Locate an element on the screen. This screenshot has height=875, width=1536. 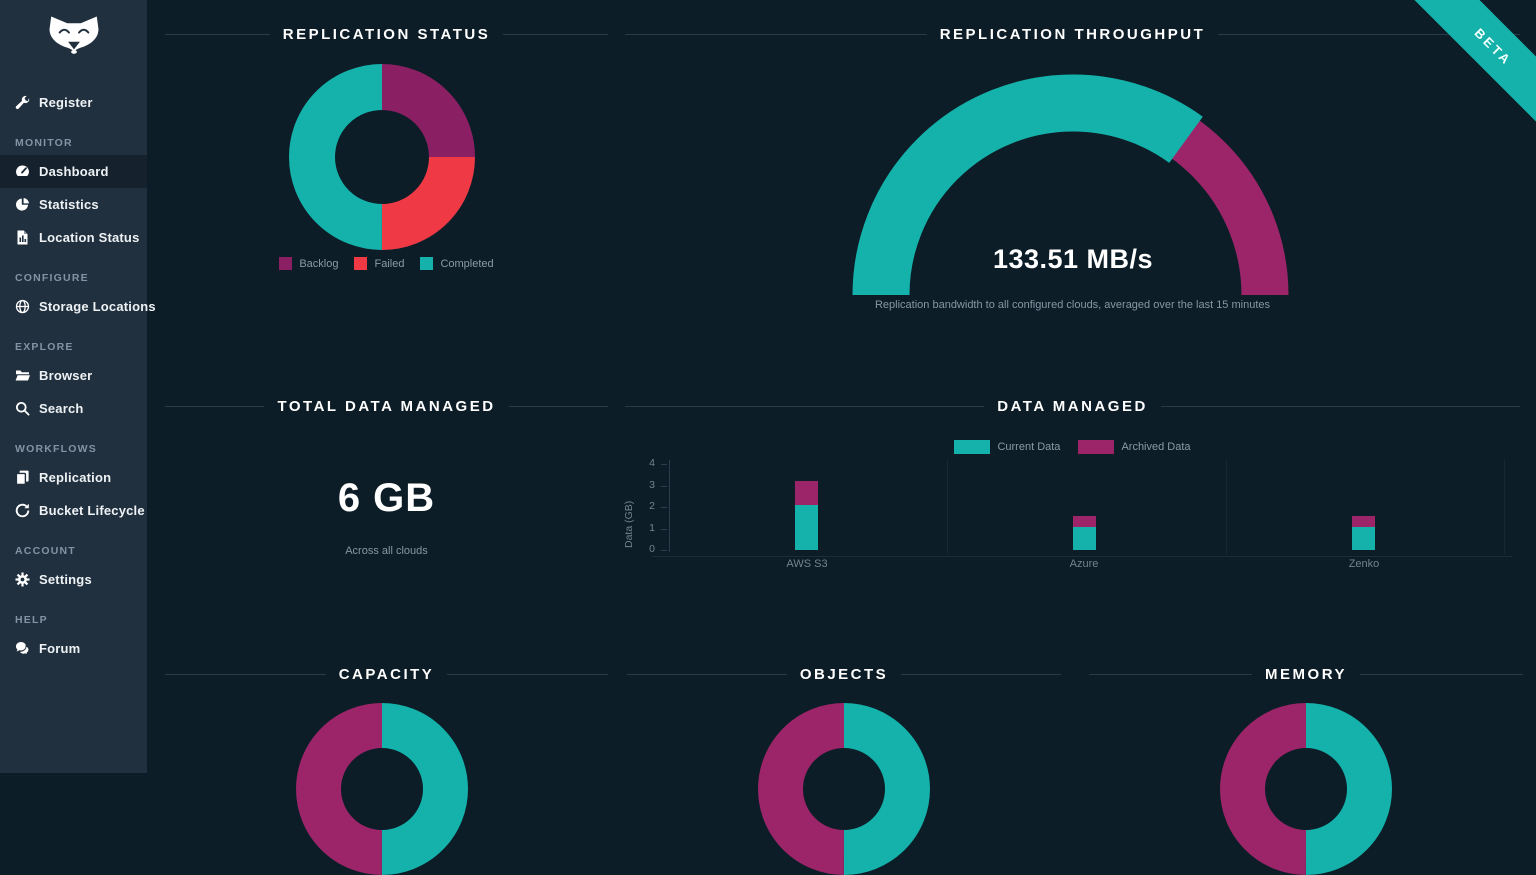
forum-chat-icon is located at coordinates (22, 648).